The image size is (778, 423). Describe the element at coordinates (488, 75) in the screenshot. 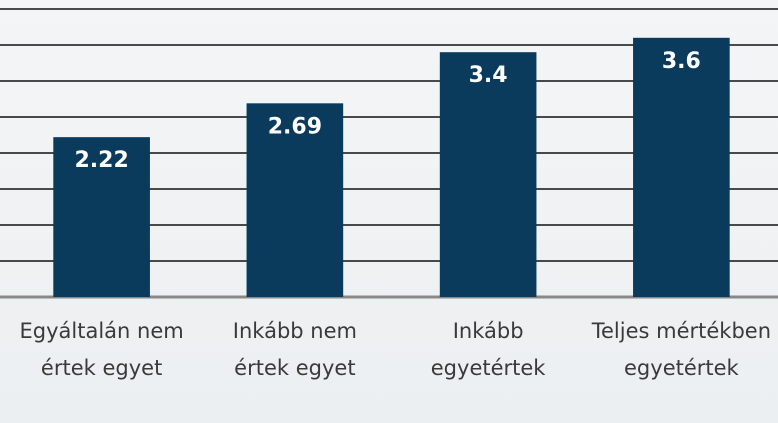

I see `value-label: 3.4` at that location.